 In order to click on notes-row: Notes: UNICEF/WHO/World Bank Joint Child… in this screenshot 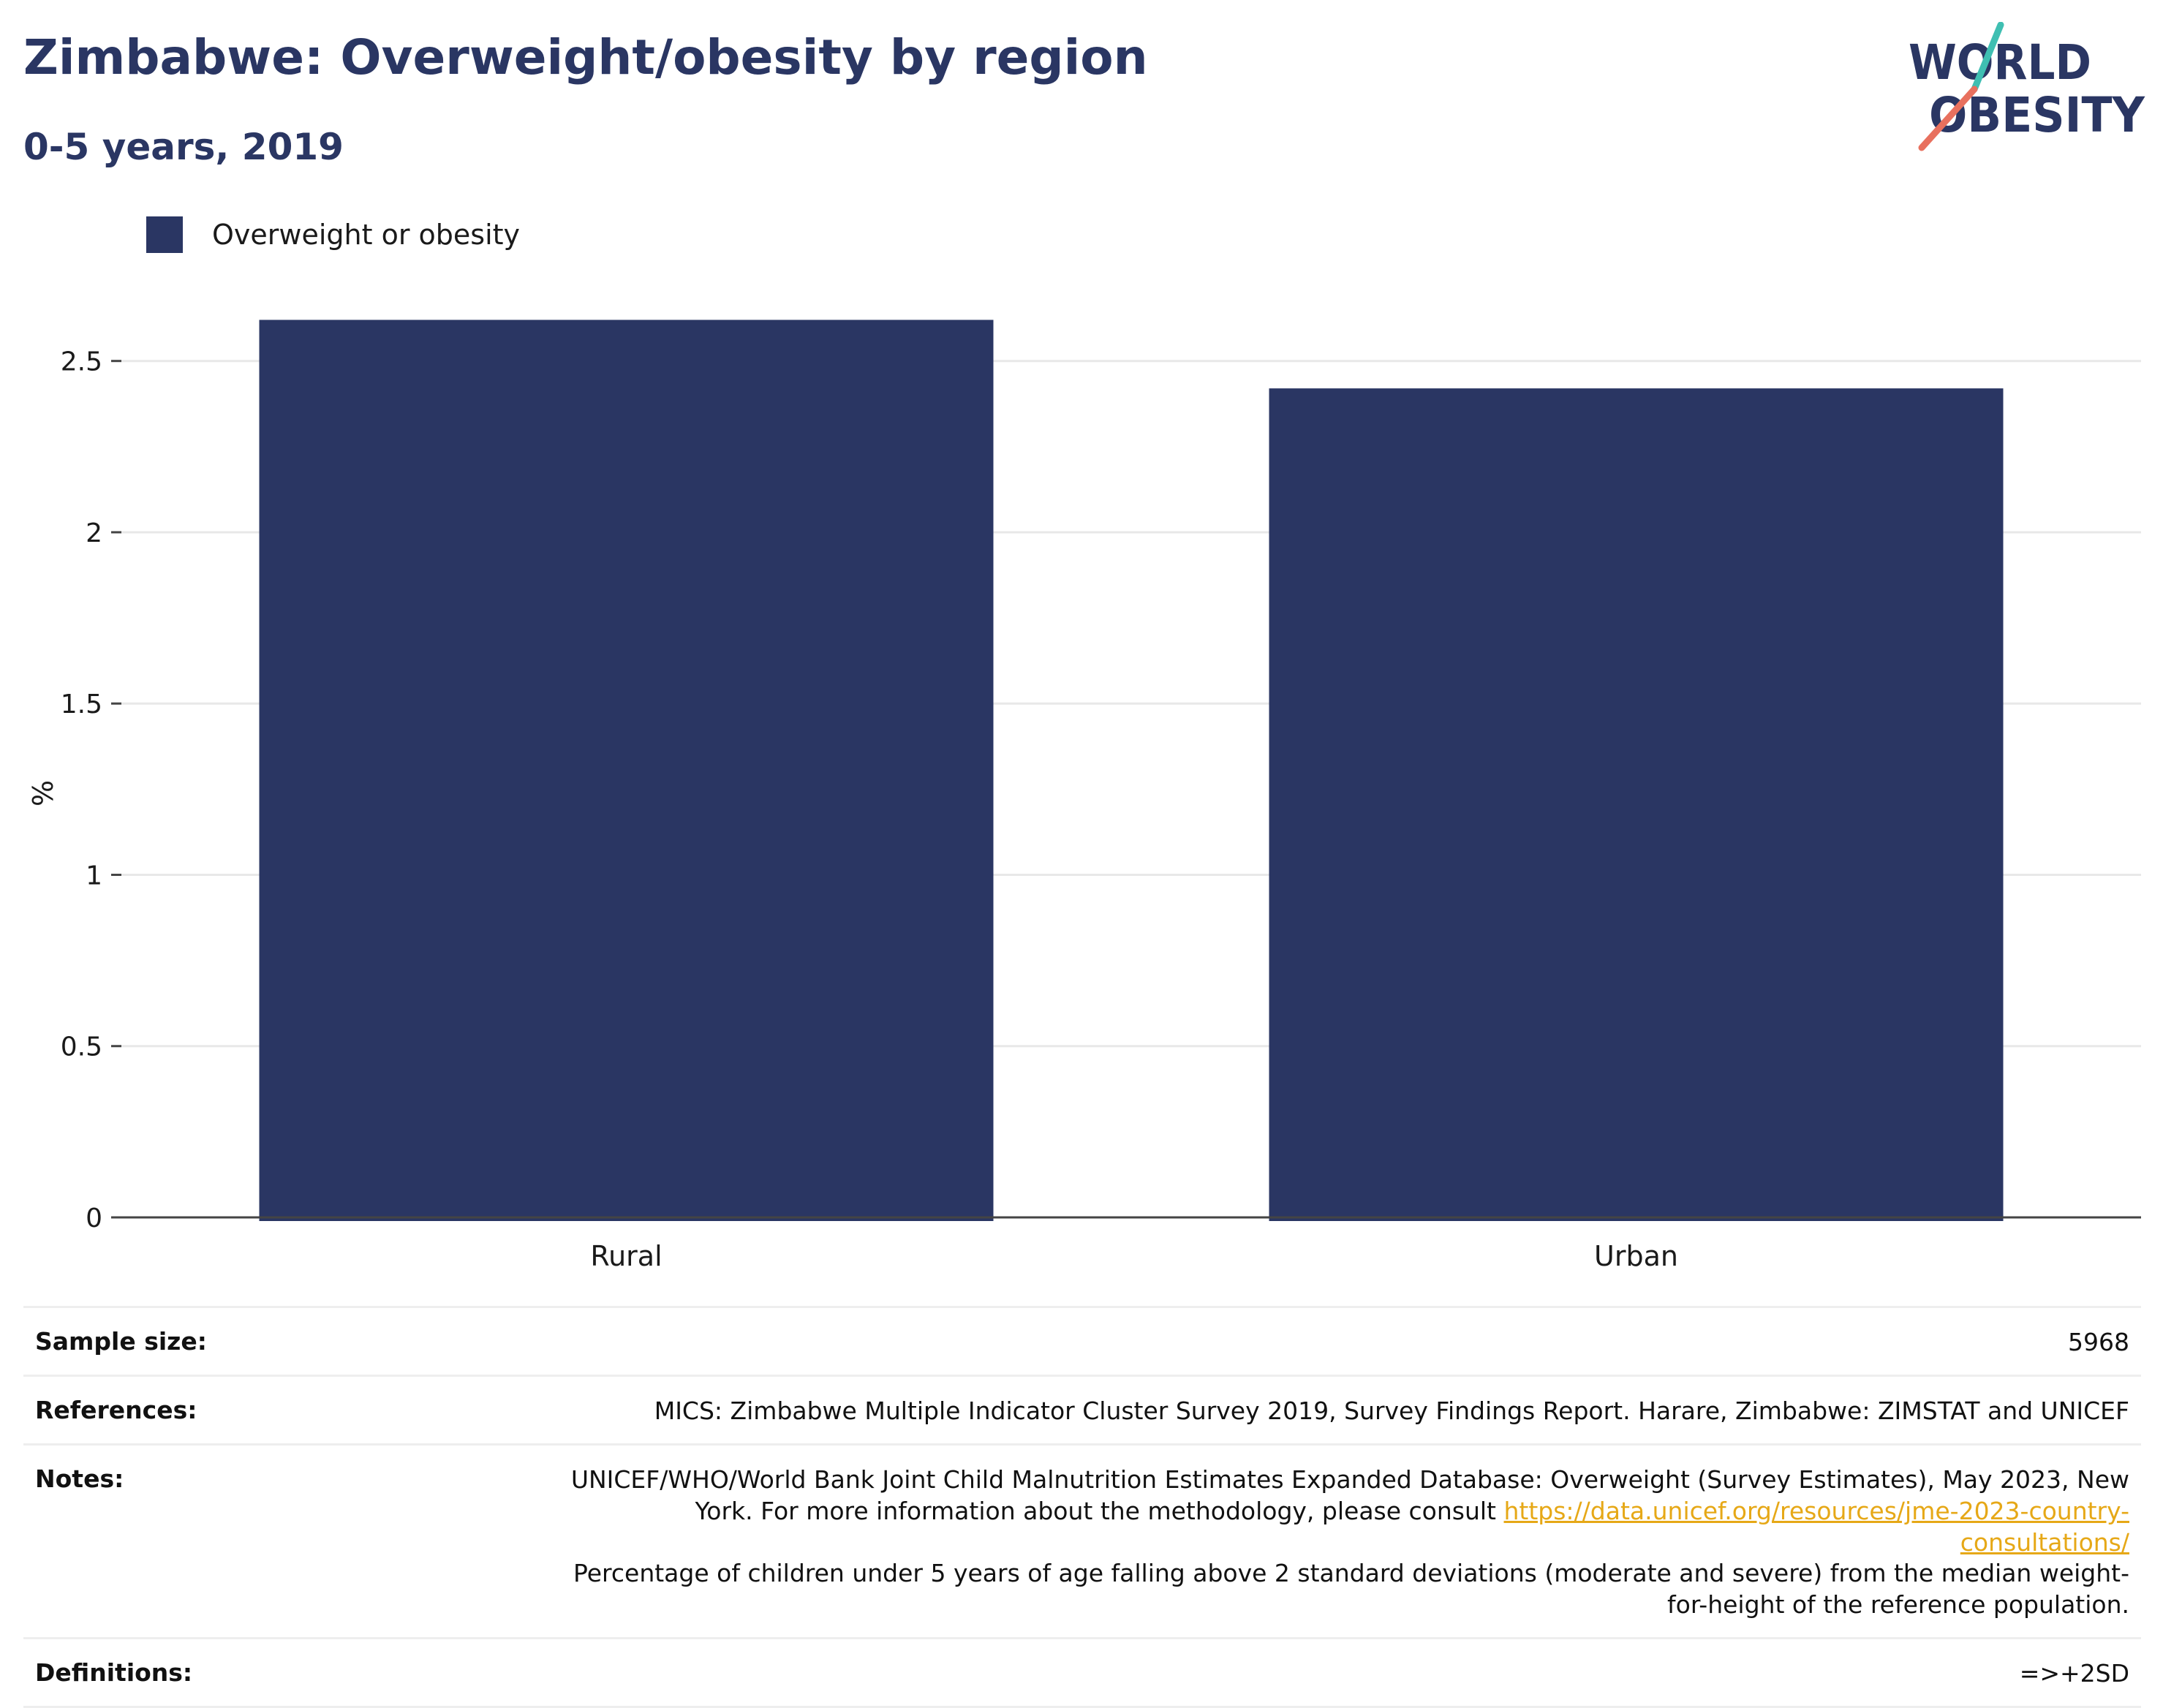, I will do `click(1082, 1540)`.